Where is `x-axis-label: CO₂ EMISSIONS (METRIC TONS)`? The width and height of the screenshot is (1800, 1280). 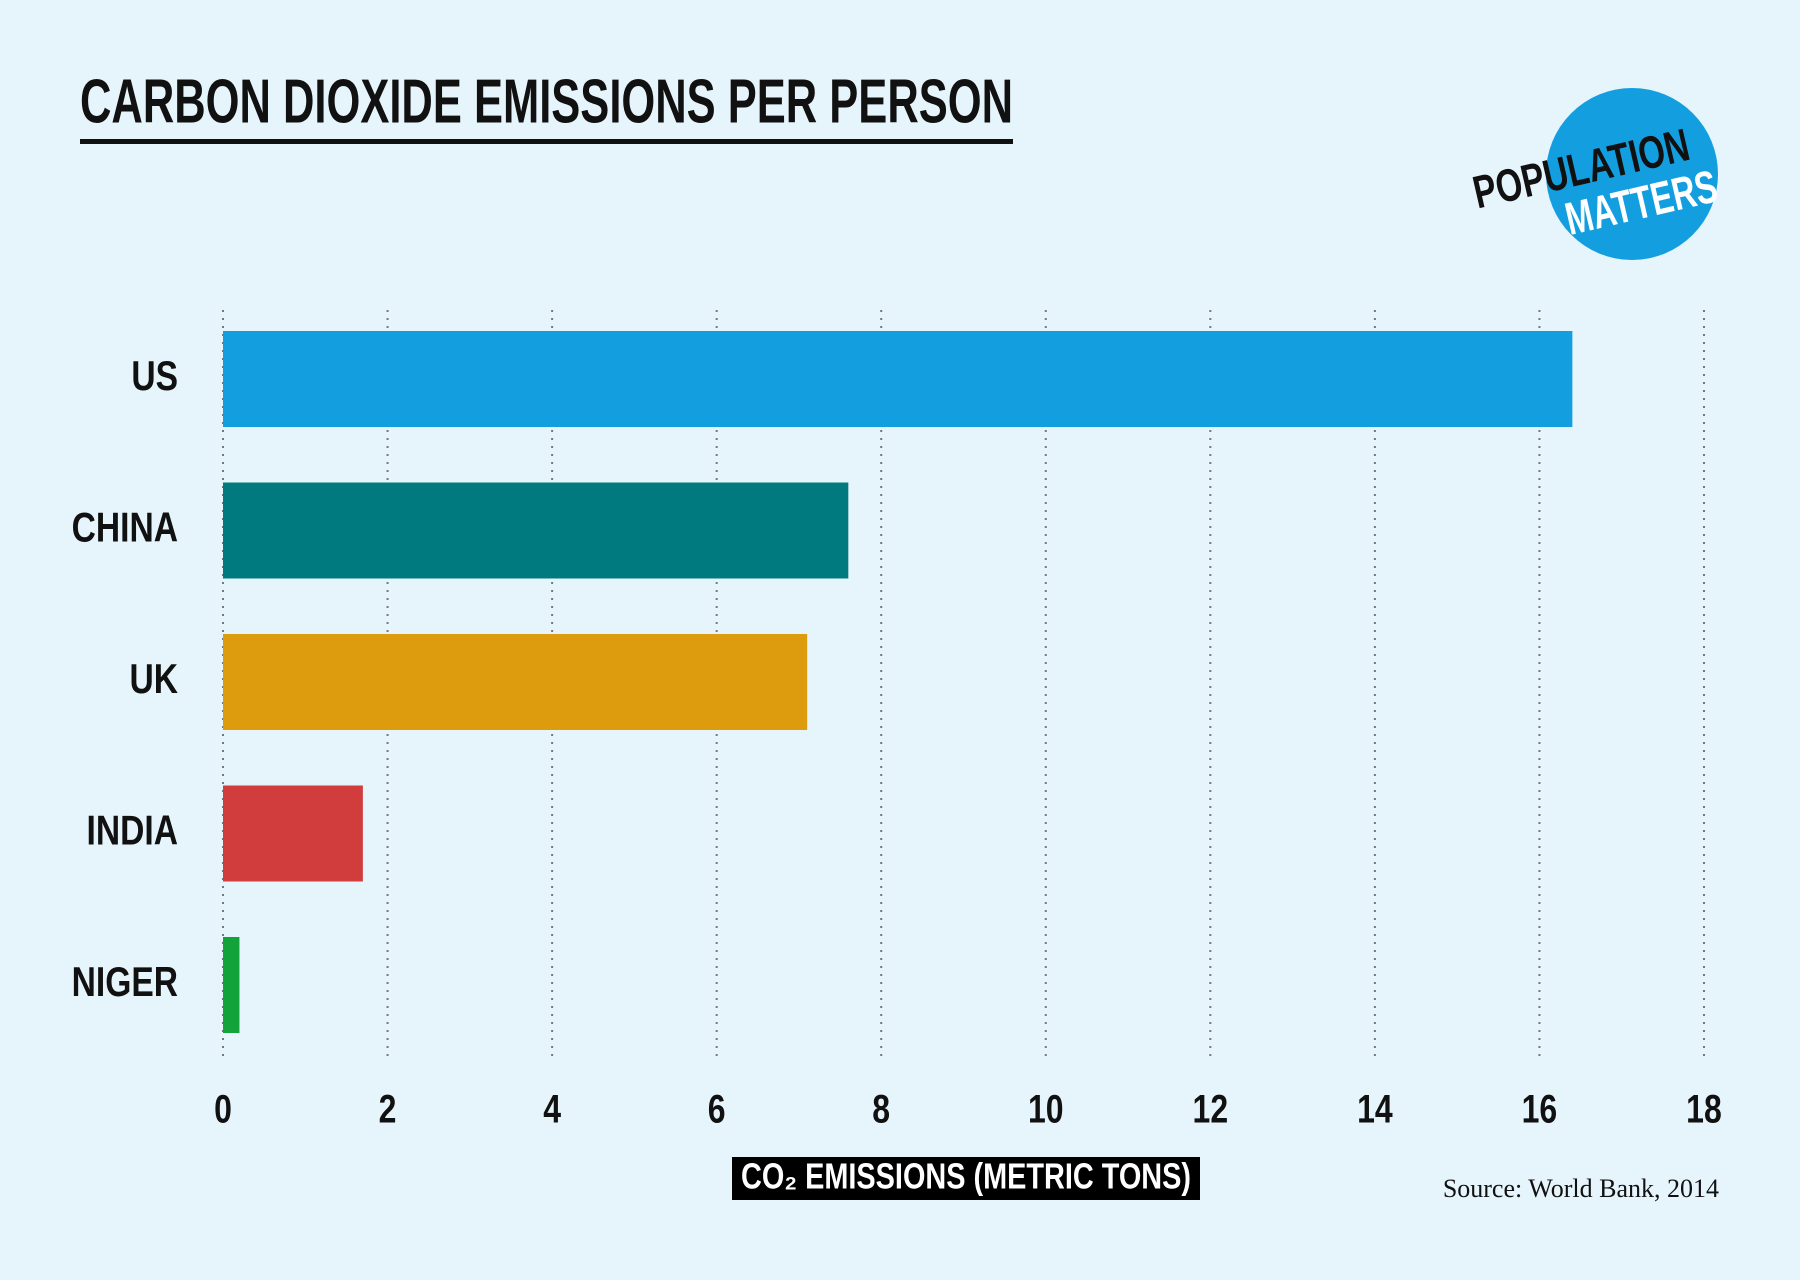
x-axis-label: CO₂ EMISSIONS (METRIC TONS) is located at coordinates (966, 1176).